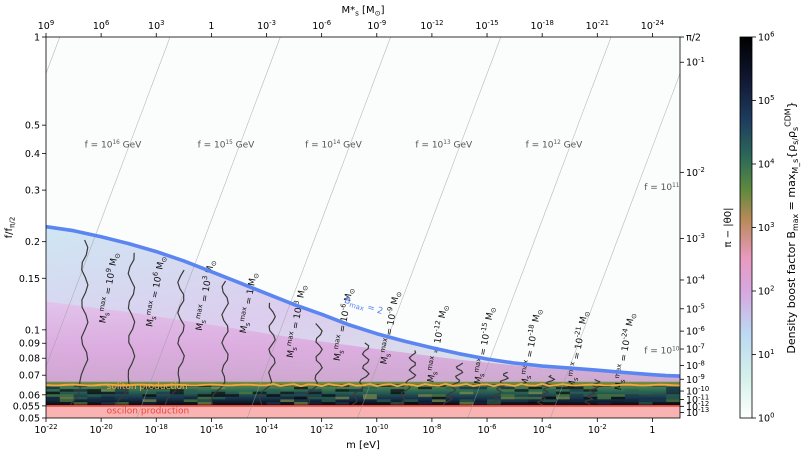 Image resolution: width=806 pixels, height=456 pixels. What do you see at coordinates (555, 145) in the screenshot?
I see `f-contour-label: f = 1012 GeV` at bounding box center [555, 145].